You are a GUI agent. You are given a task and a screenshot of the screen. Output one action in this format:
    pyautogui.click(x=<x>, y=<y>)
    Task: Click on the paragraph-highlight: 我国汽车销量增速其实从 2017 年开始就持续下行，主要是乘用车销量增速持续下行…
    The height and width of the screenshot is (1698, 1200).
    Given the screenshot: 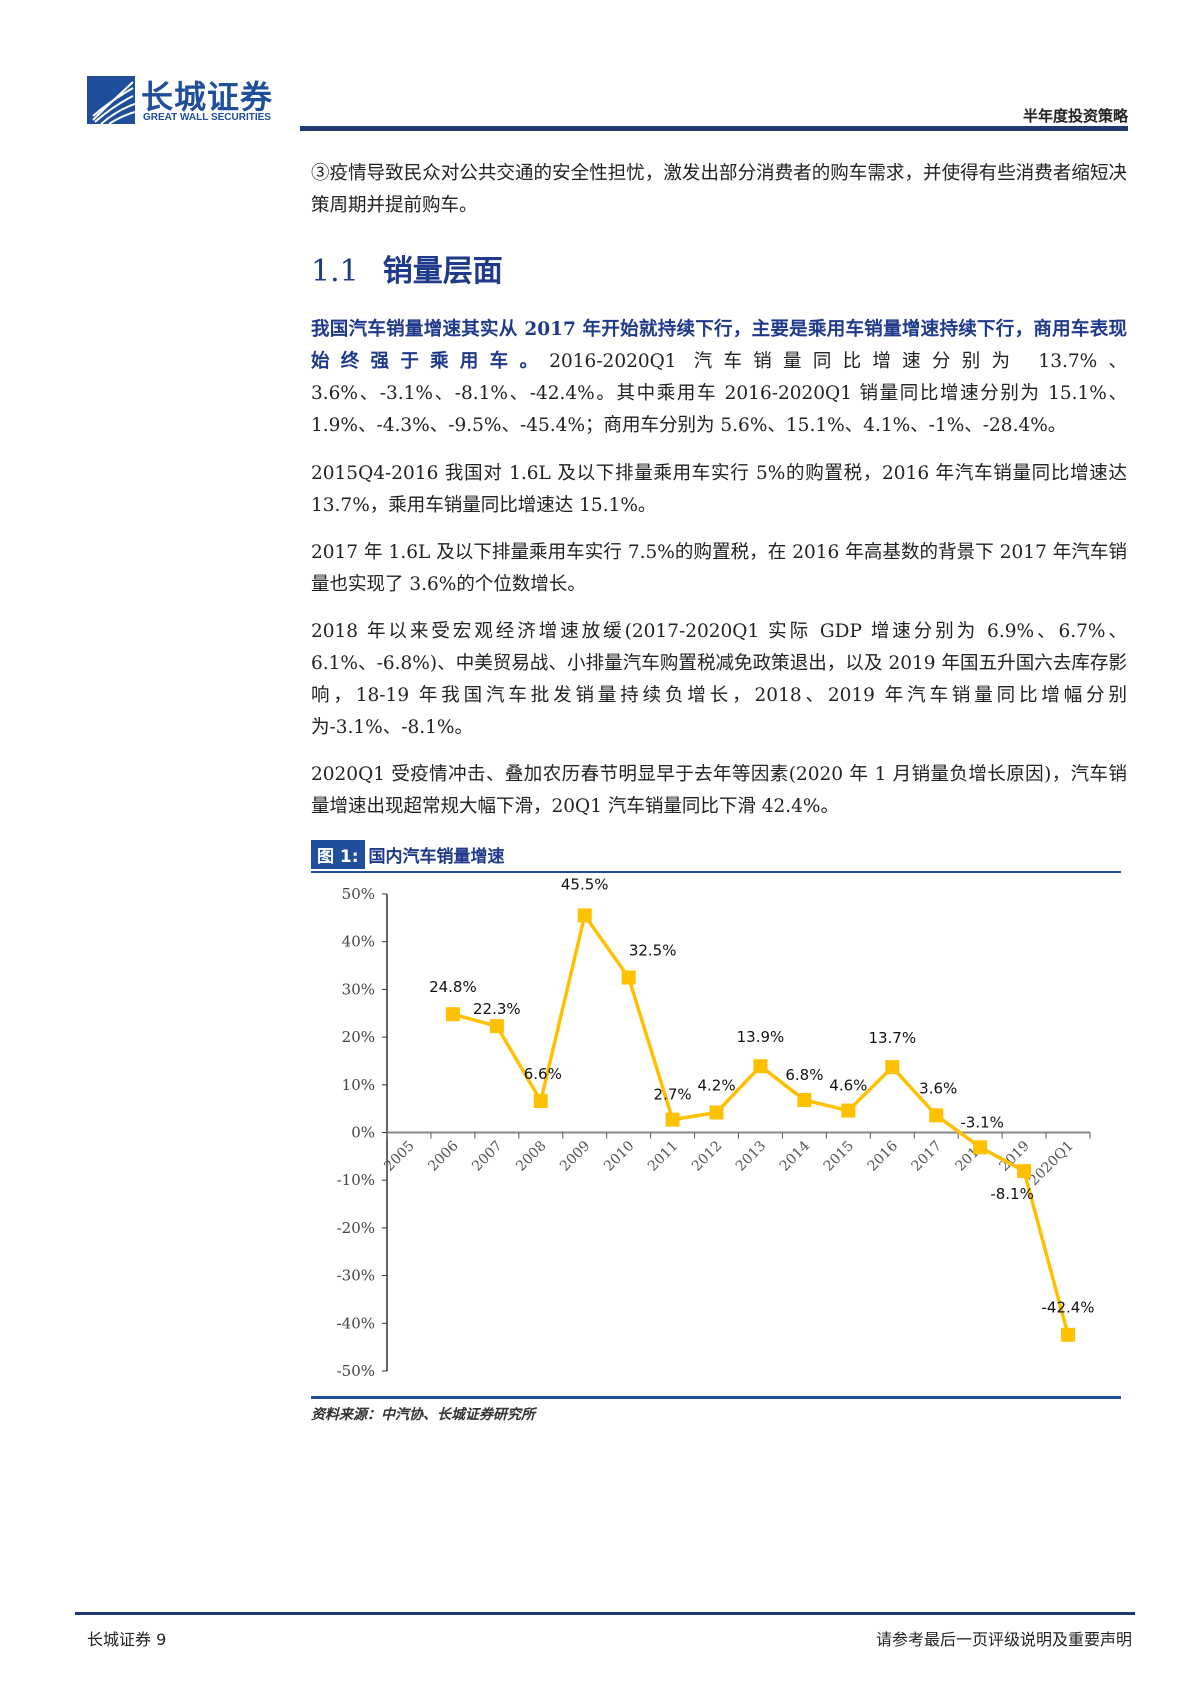 What is the action you would take?
    pyautogui.click(x=719, y=345)
    